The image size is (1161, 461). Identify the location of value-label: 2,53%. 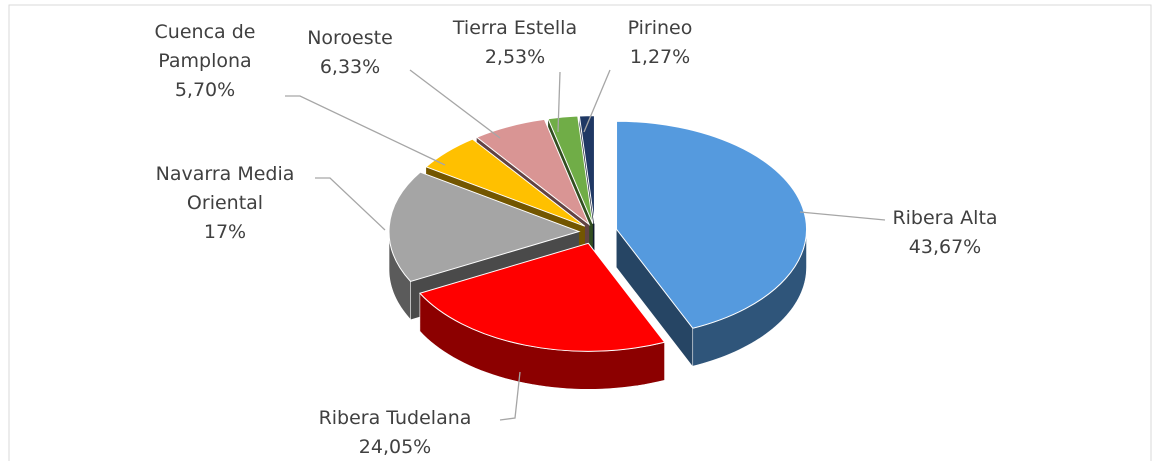
(515, 57).